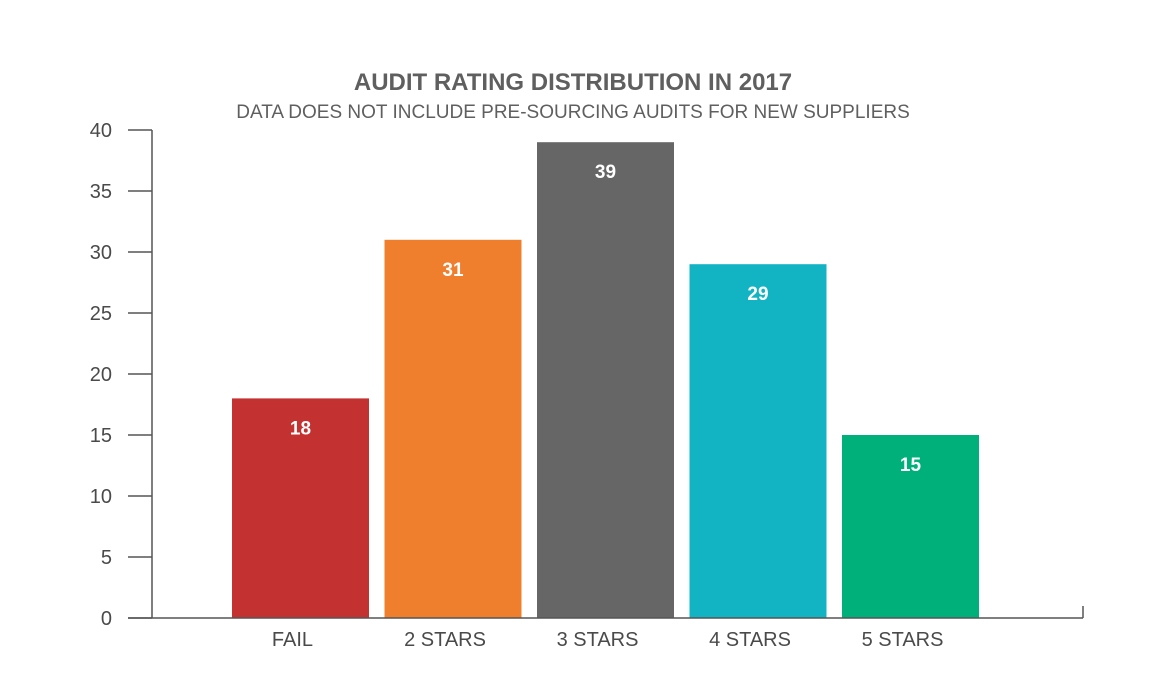 Image resolution: width=1170 pixels, height=700 pixels. I want to click on y-axis: 0 5 10 15 20 25 30 35 40, so click(121, 375).